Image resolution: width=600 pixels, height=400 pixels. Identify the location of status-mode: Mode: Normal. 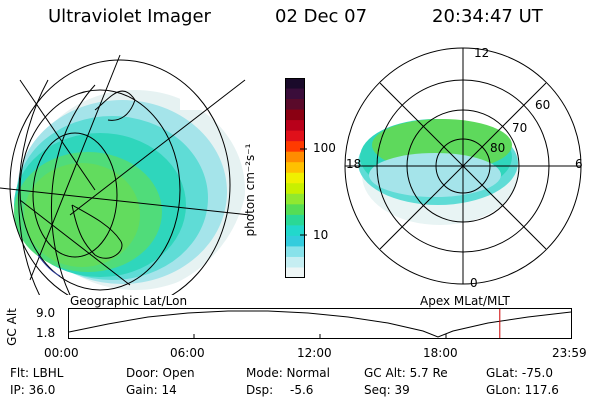
(288, 373).